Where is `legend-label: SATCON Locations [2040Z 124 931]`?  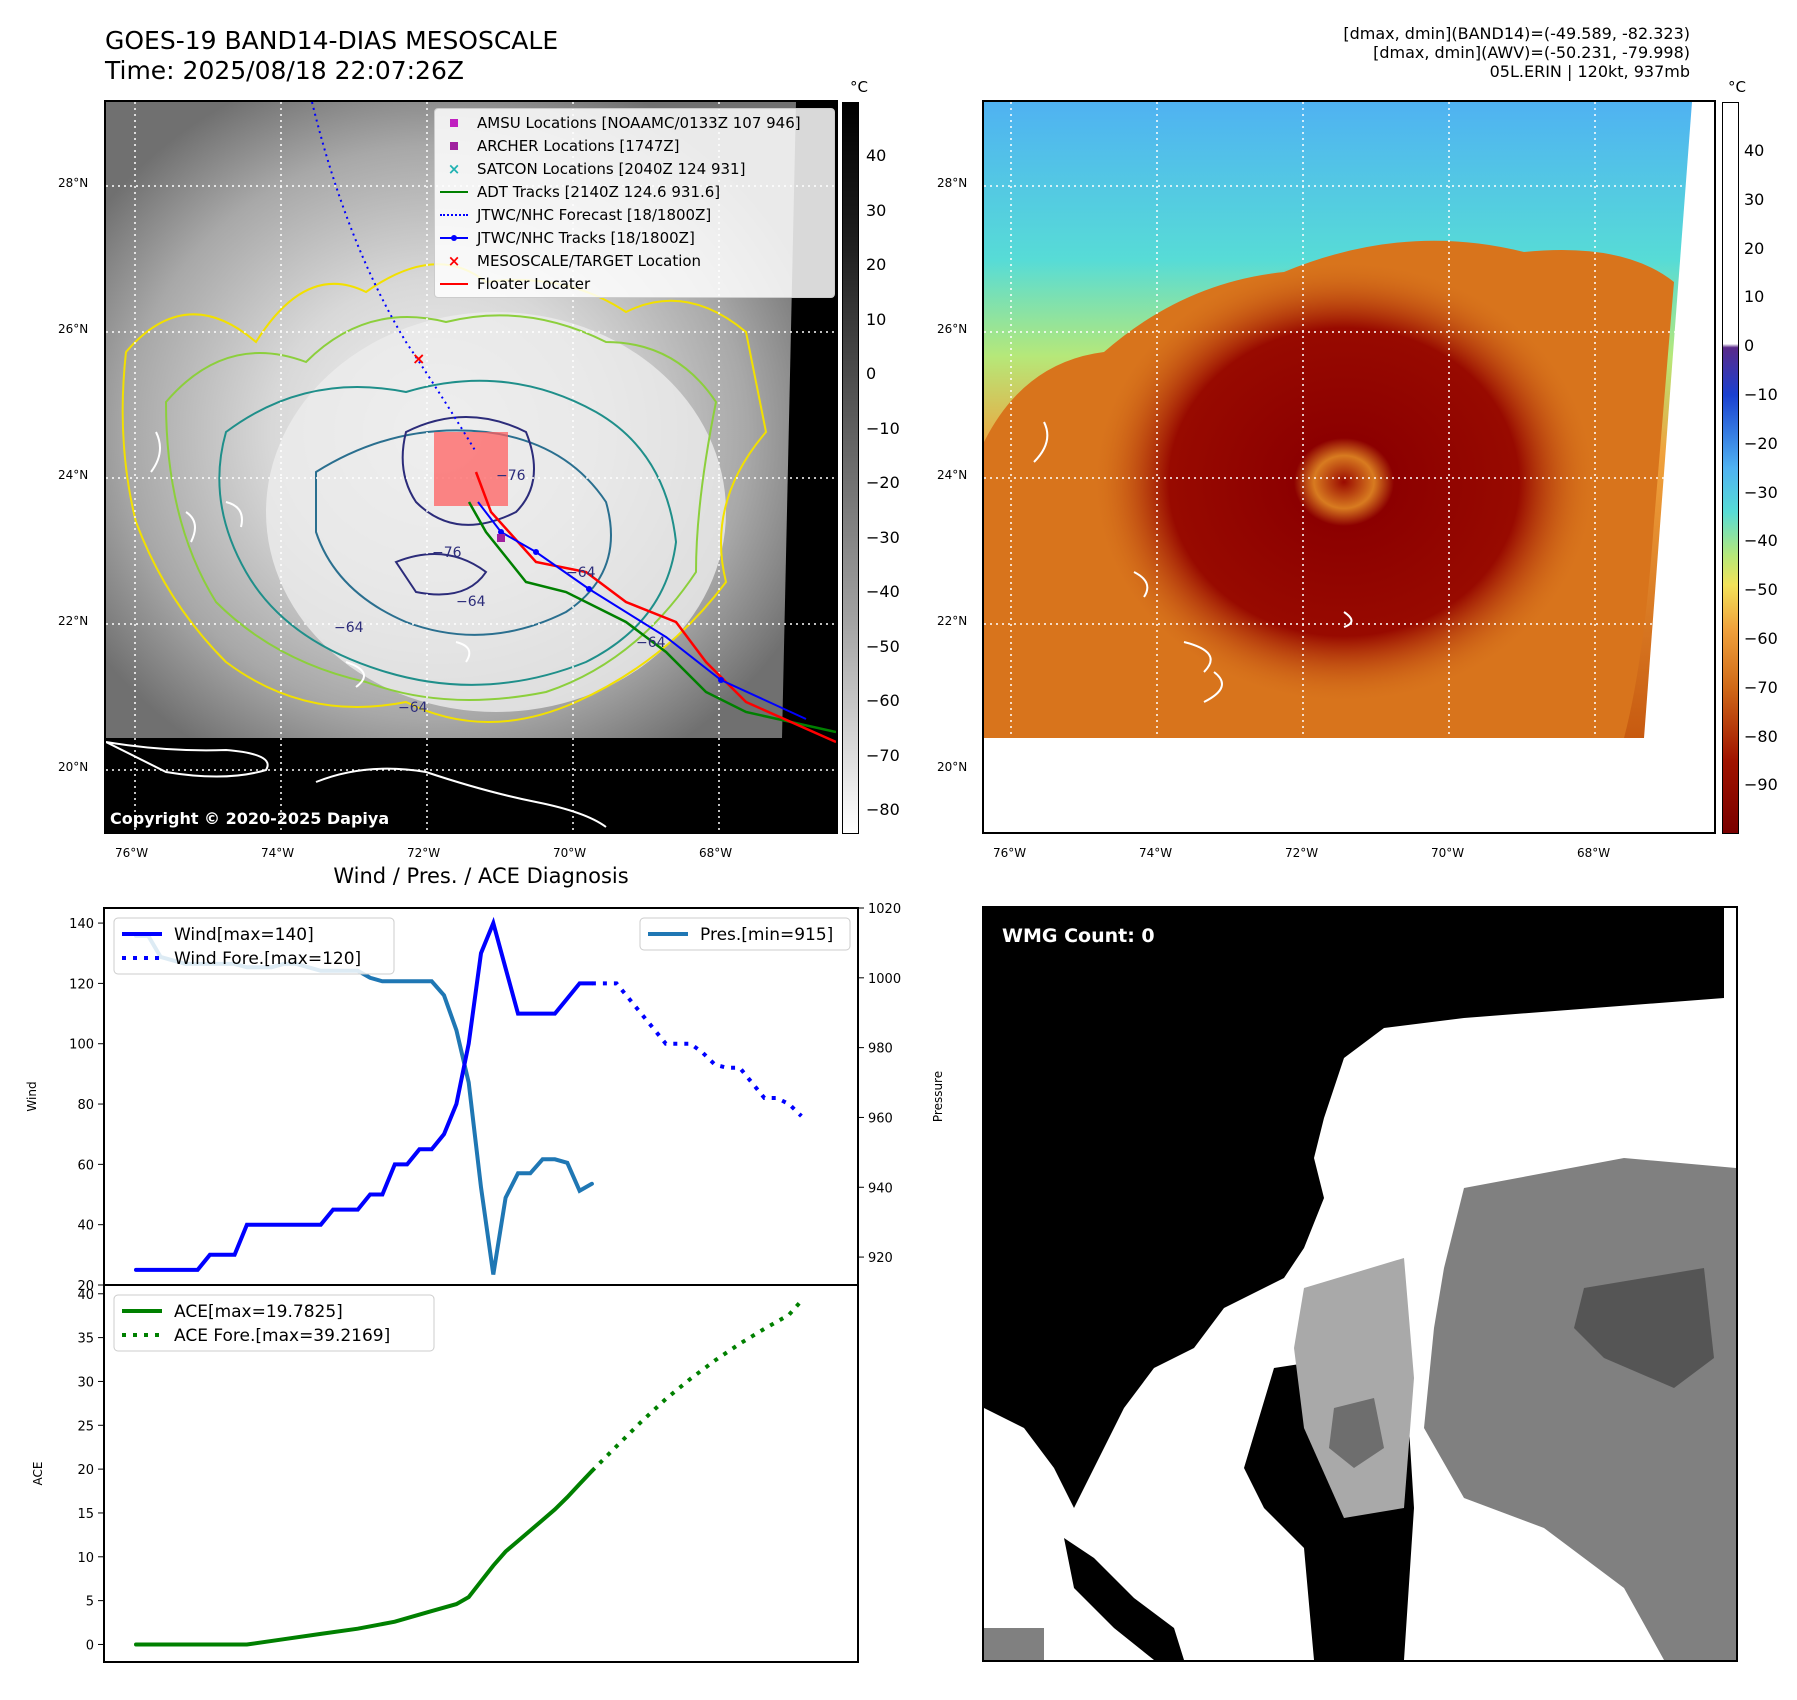
legend-label: SATCON Locations [2040Z 124 931] is located at coordinates (611, 168).